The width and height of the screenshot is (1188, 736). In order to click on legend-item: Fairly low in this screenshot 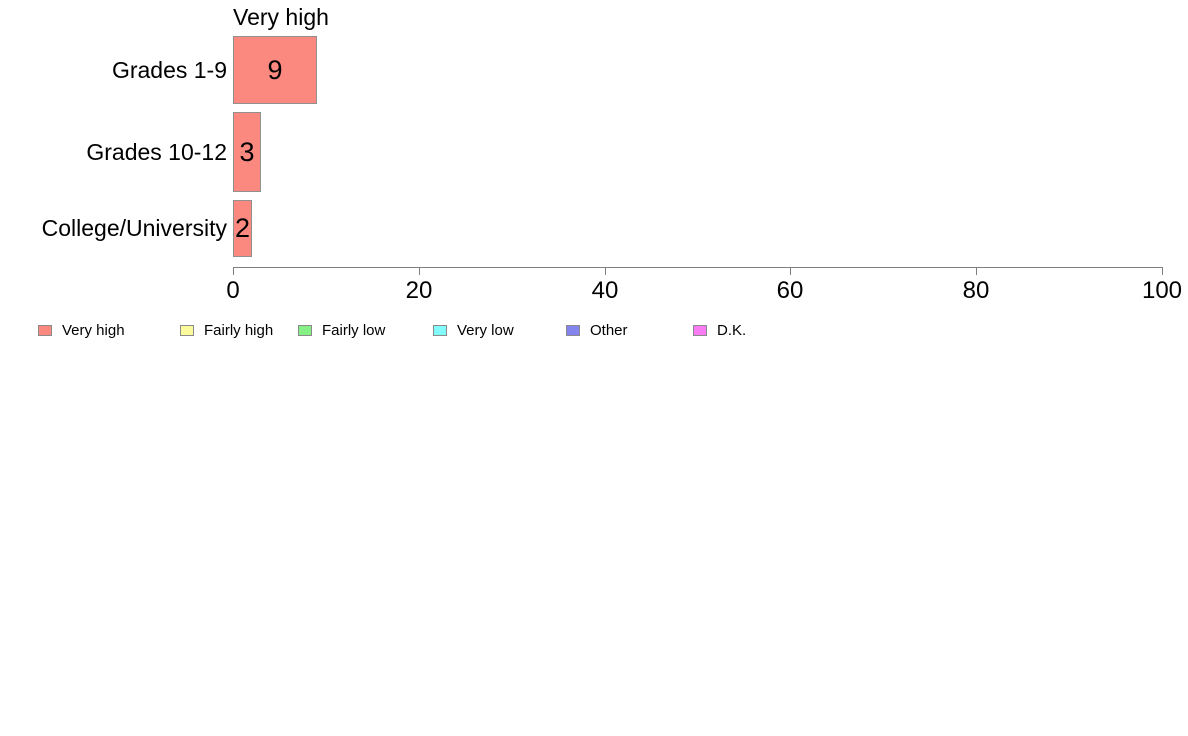, I will do `click(341, 330)`.